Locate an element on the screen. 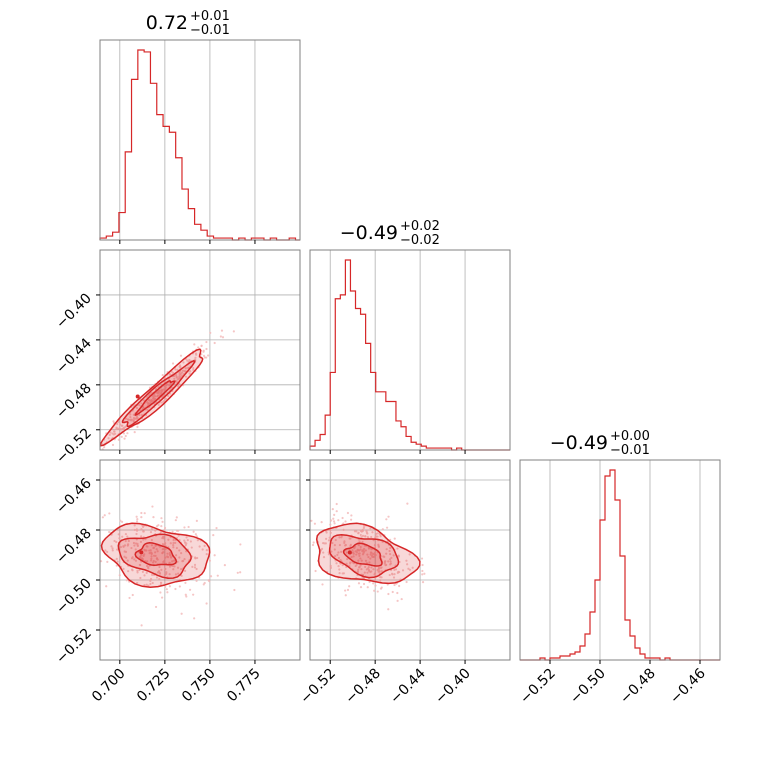 Image resolution: width=760 pixels, height=760 pixels. x-tick-label: −0.48 is located at coordinates (638, 687).